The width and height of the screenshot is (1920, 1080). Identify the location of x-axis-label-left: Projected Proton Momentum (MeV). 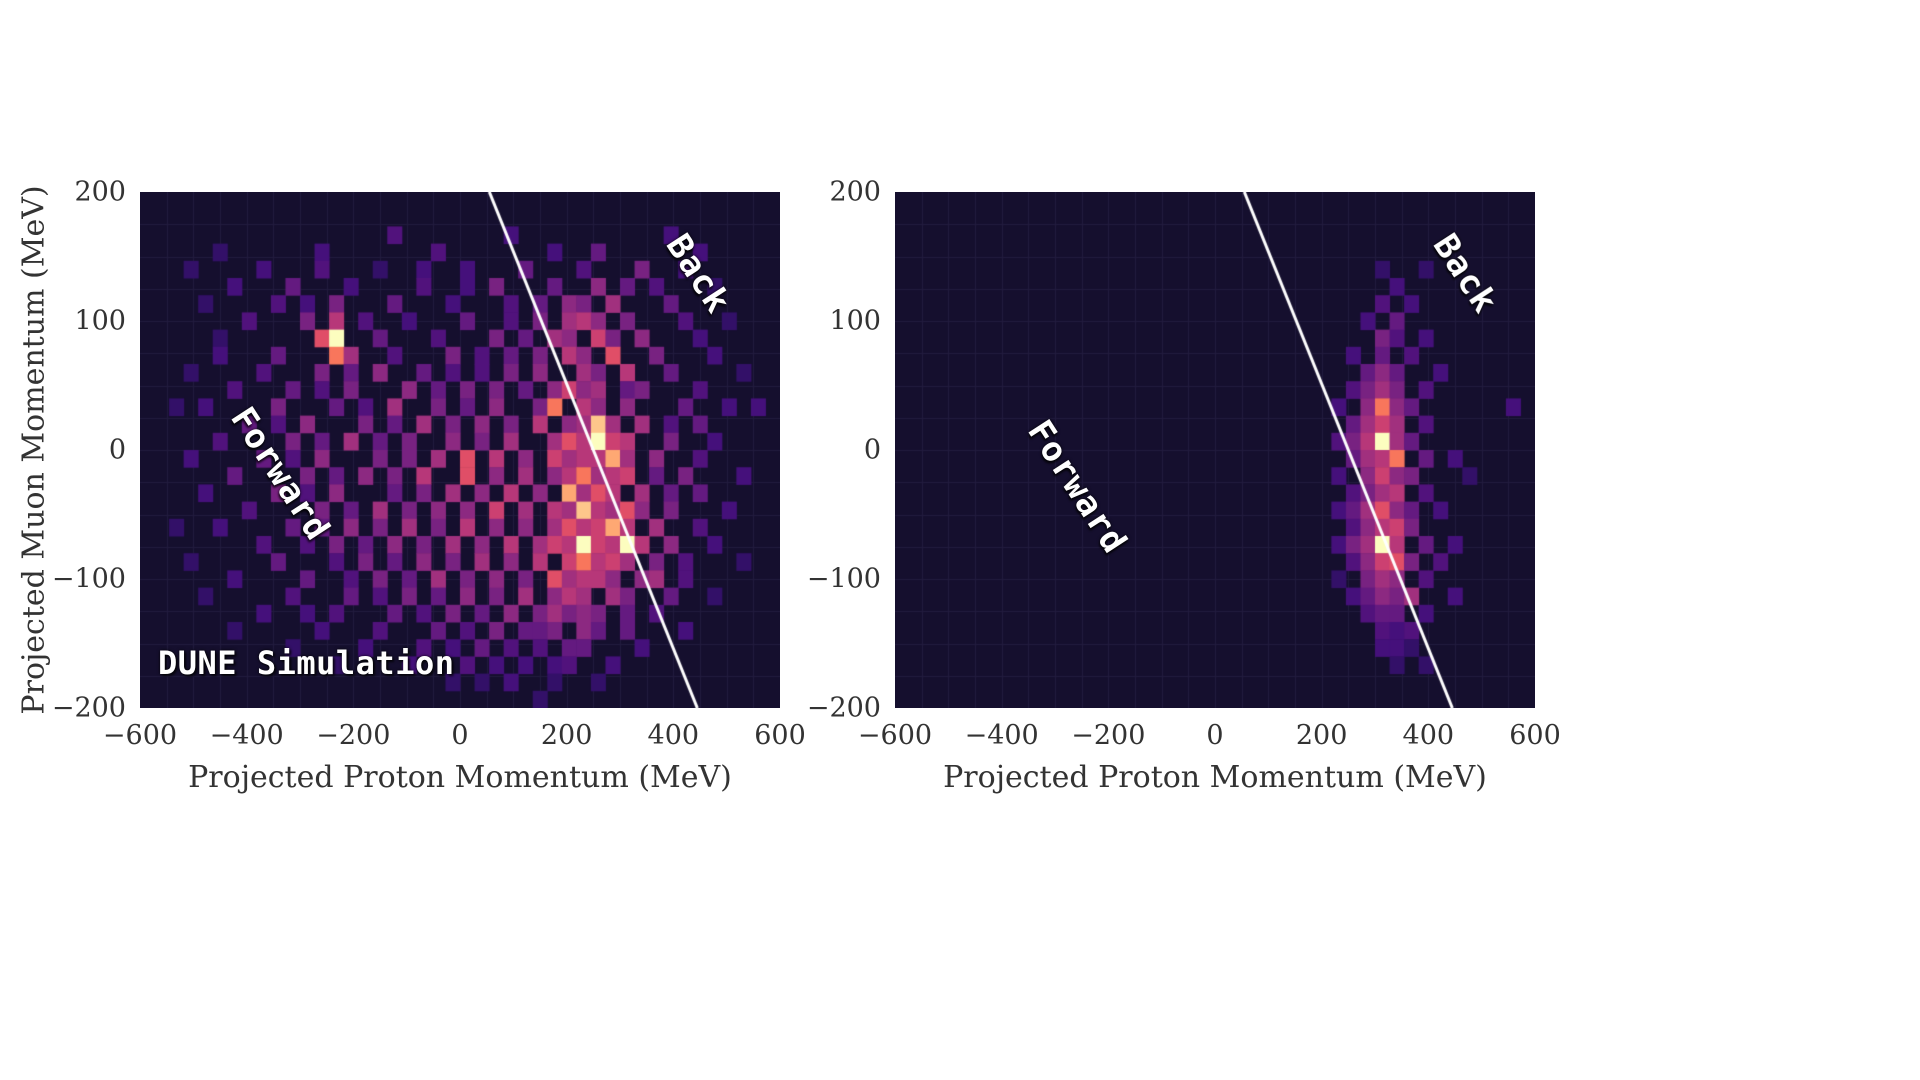
(460, 777).